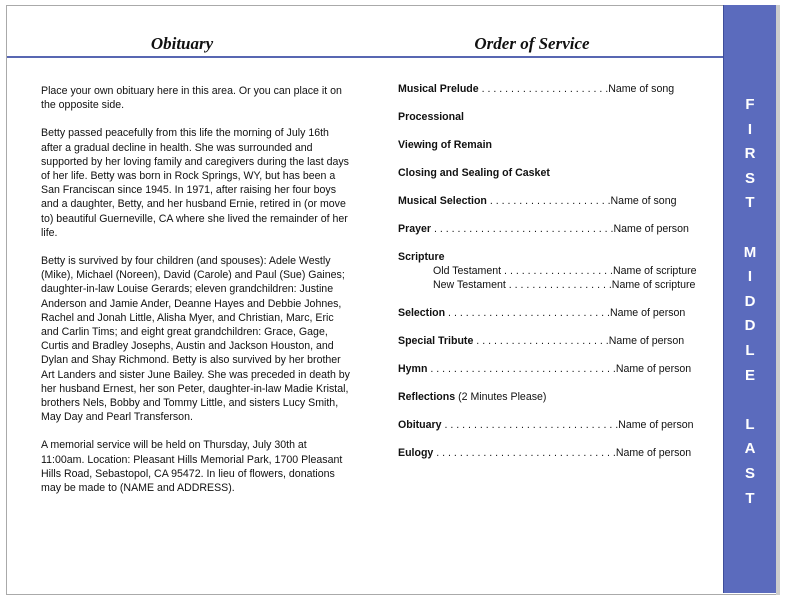 The image size is (788, 605). What do you see at coordinates (502, 397) in the screenshot?
I see `service-item-value: (2 Minutes Please)` at bounding box center [502, 397].